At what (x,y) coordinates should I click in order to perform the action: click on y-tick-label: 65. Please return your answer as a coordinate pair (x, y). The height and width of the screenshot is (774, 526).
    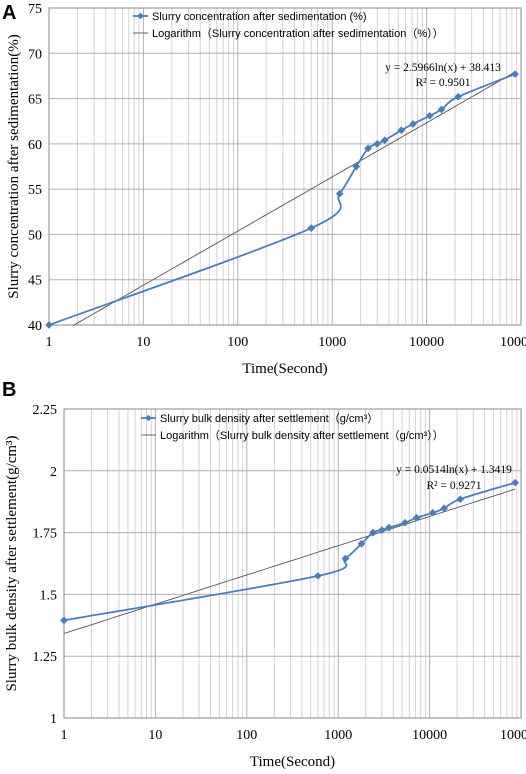
    Looking at the image, I should click on (35, 100).